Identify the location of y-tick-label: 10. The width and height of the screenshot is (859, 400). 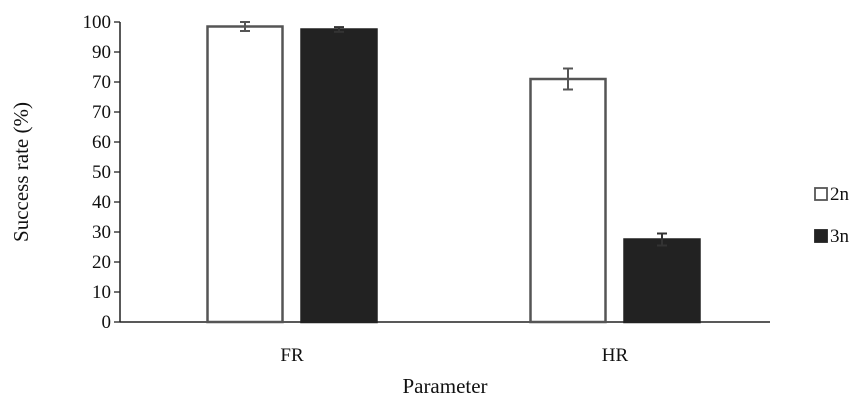
(101, 292).